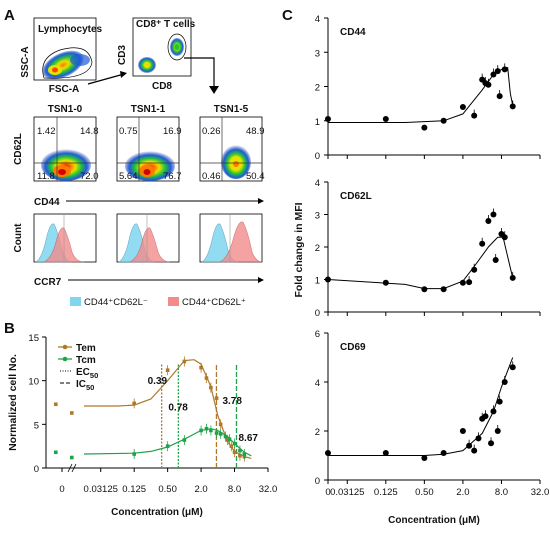  I want to click on b-legend-label-tcm: Tcm, so click(86, 360).